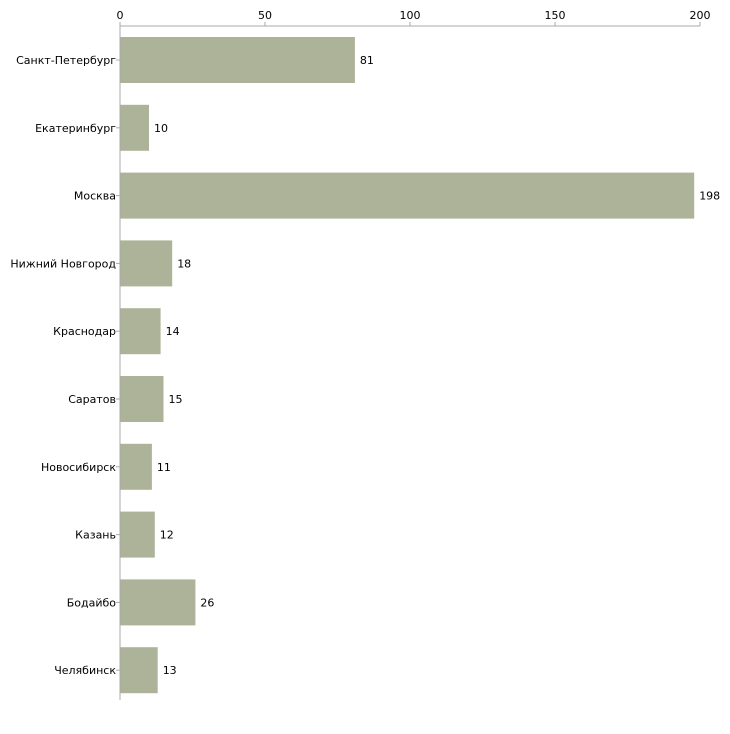 Image resolution: width=730 pixels, height=734 pixels. I want to click on category-label: Казань, so click(95, 535).